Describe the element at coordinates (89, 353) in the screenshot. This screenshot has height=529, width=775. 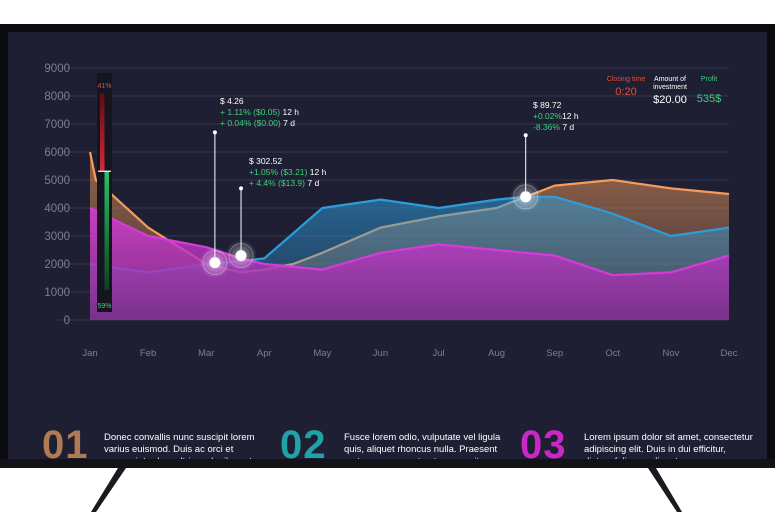
I see `x-tick-label: Jan` at that location.